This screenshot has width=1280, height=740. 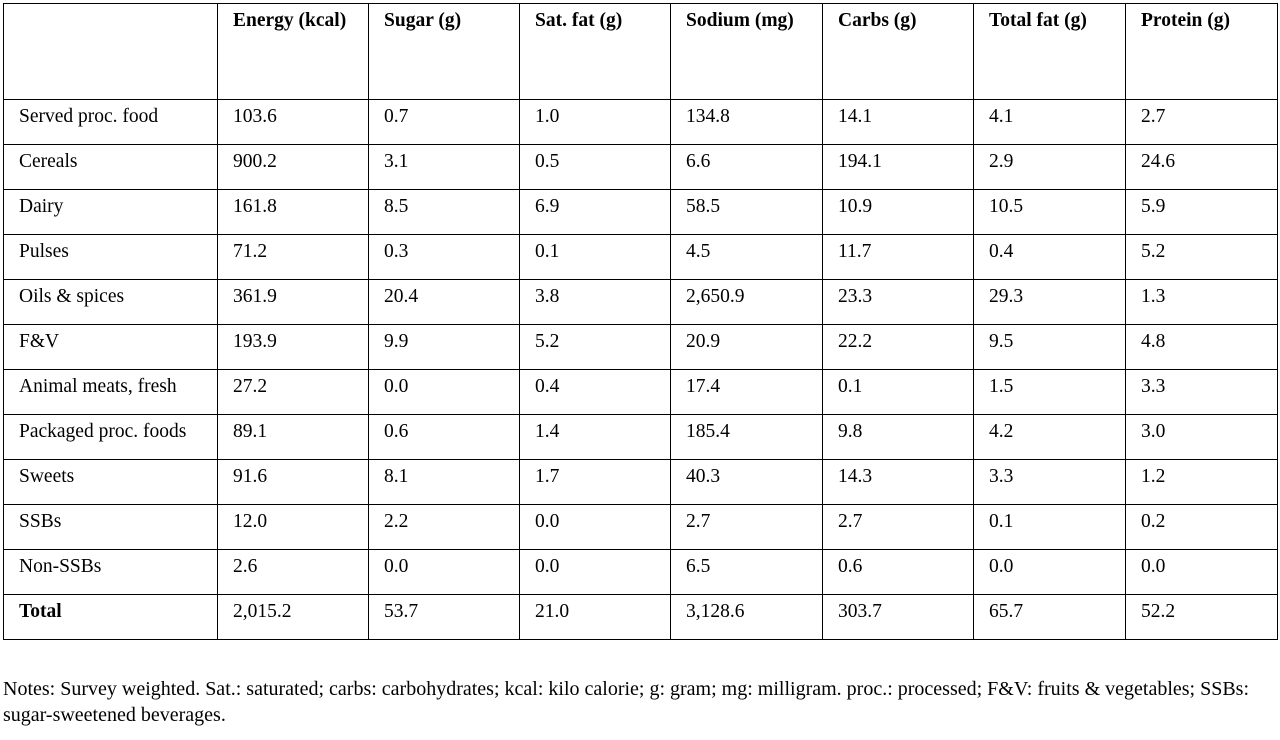 I want to click on row-label: Dairy, so click(x=110, y=212).